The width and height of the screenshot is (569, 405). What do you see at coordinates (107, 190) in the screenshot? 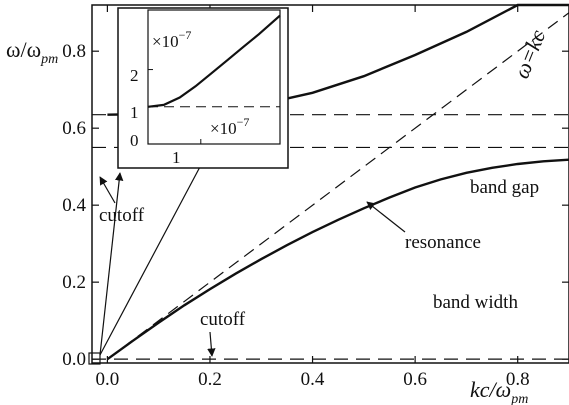
I see `cutoff-arrow-upper` at bounding box center [107, 190].